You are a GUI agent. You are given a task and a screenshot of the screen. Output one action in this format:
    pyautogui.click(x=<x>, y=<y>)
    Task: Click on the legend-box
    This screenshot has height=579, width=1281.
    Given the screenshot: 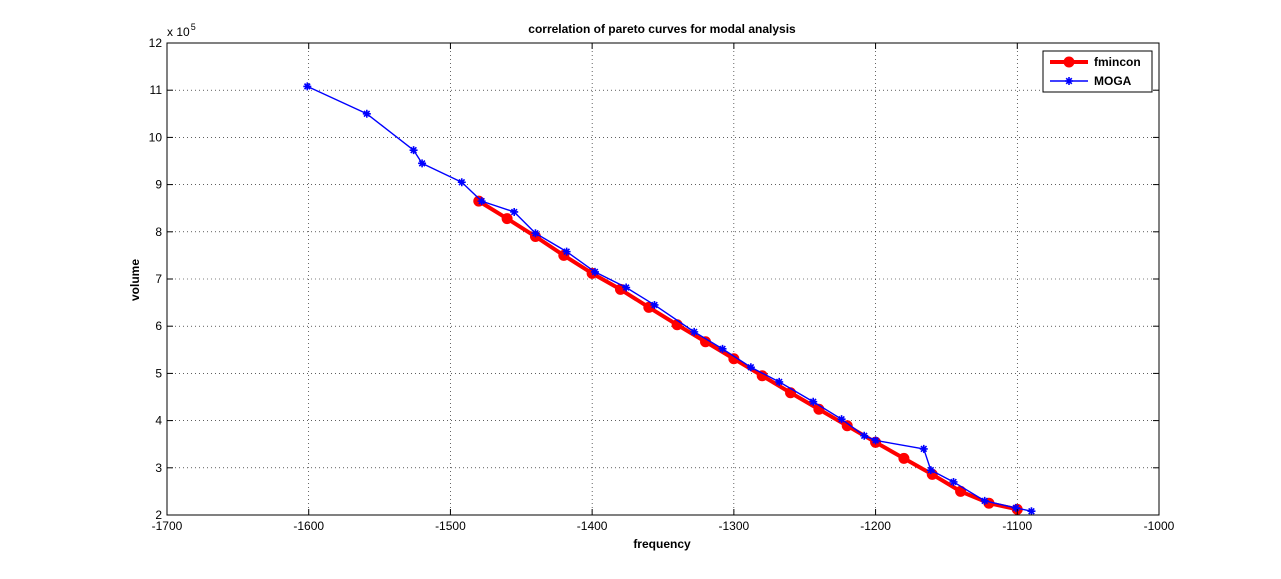 What is the action you would take?
    pyautogui.click(x=1097, y=71)
    